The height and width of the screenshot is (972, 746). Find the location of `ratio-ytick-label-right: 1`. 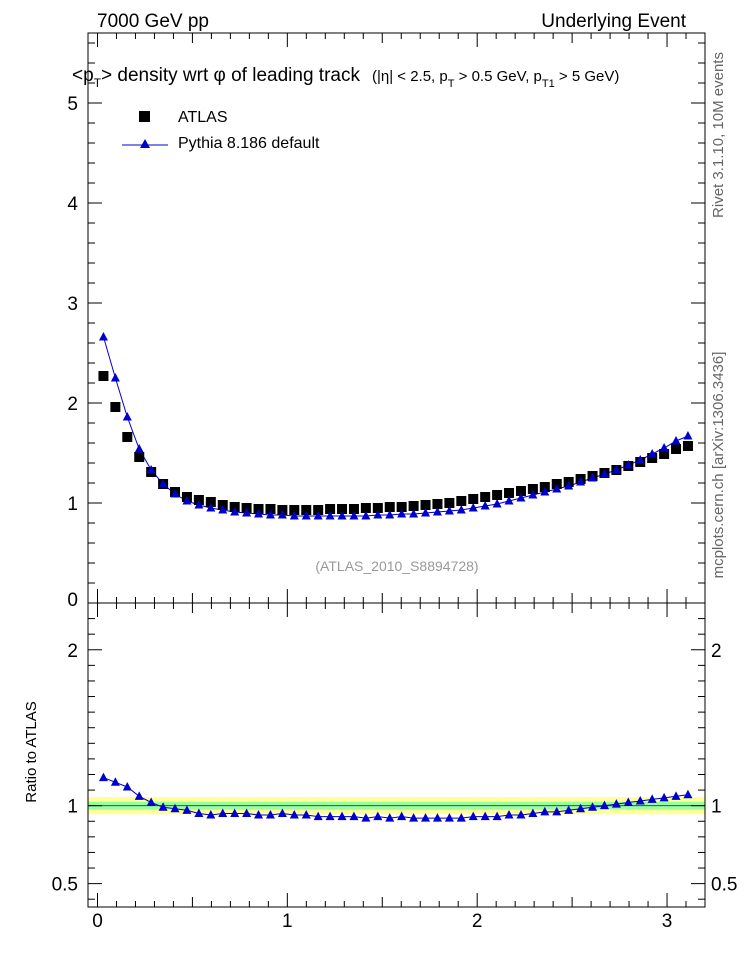

ratio-ytick-label-right: 1 is located at coordinates (716, 807).